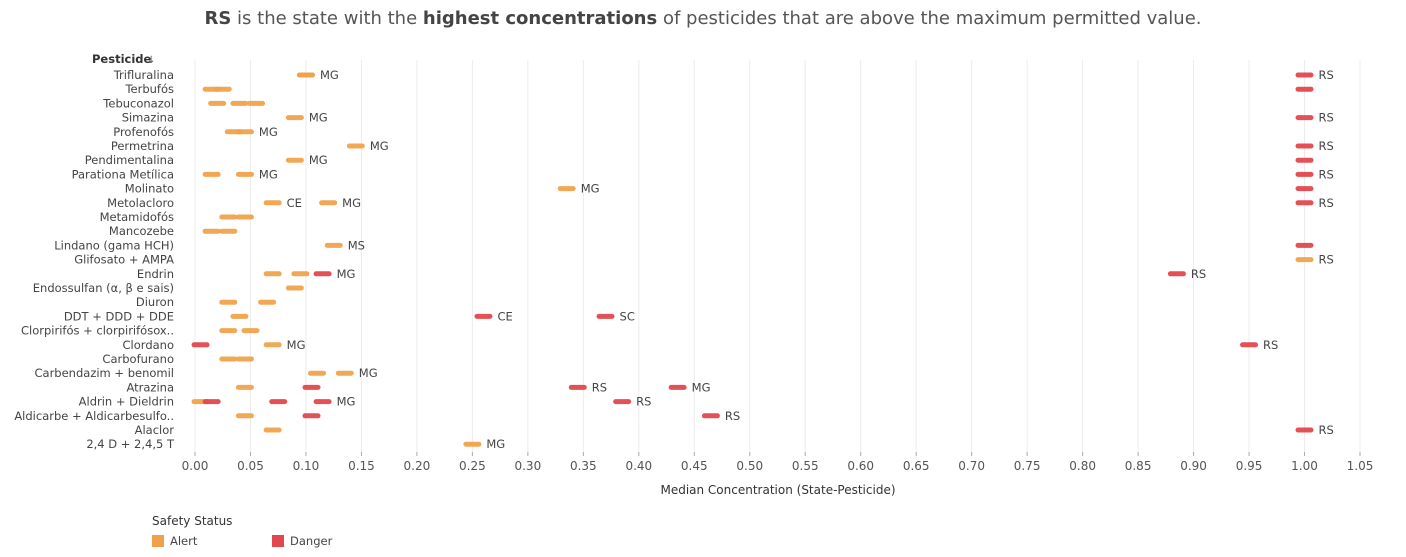 The height and width of the screenshot is (557, 1406). What do you see at coordinates (860, 466) in the screenshot?
I see `x-tick-label: 0.60` at bounding box center [860, 466].